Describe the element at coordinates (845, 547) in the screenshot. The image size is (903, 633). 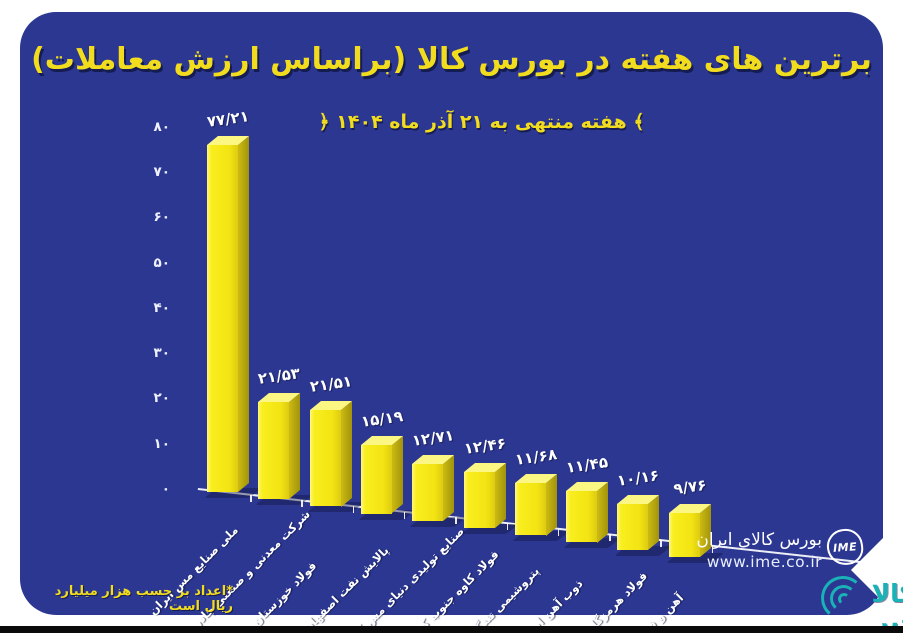
I see `ime-logo-text: IME` at that location.